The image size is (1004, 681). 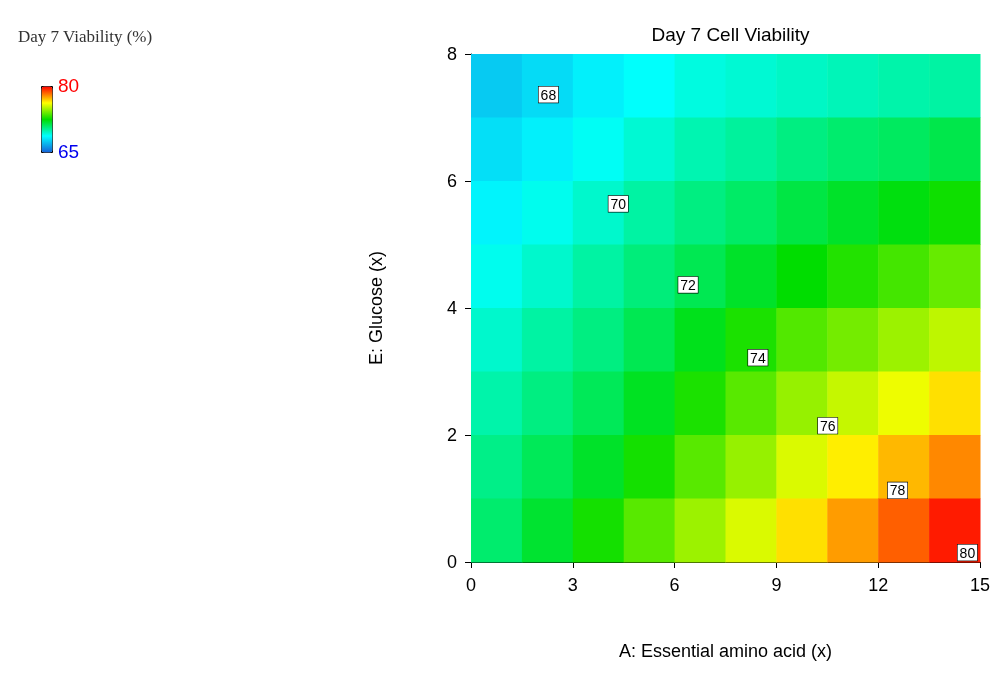 I want to click on chart-title: Day 7 Cell Viability, so click(x=731, y=34).